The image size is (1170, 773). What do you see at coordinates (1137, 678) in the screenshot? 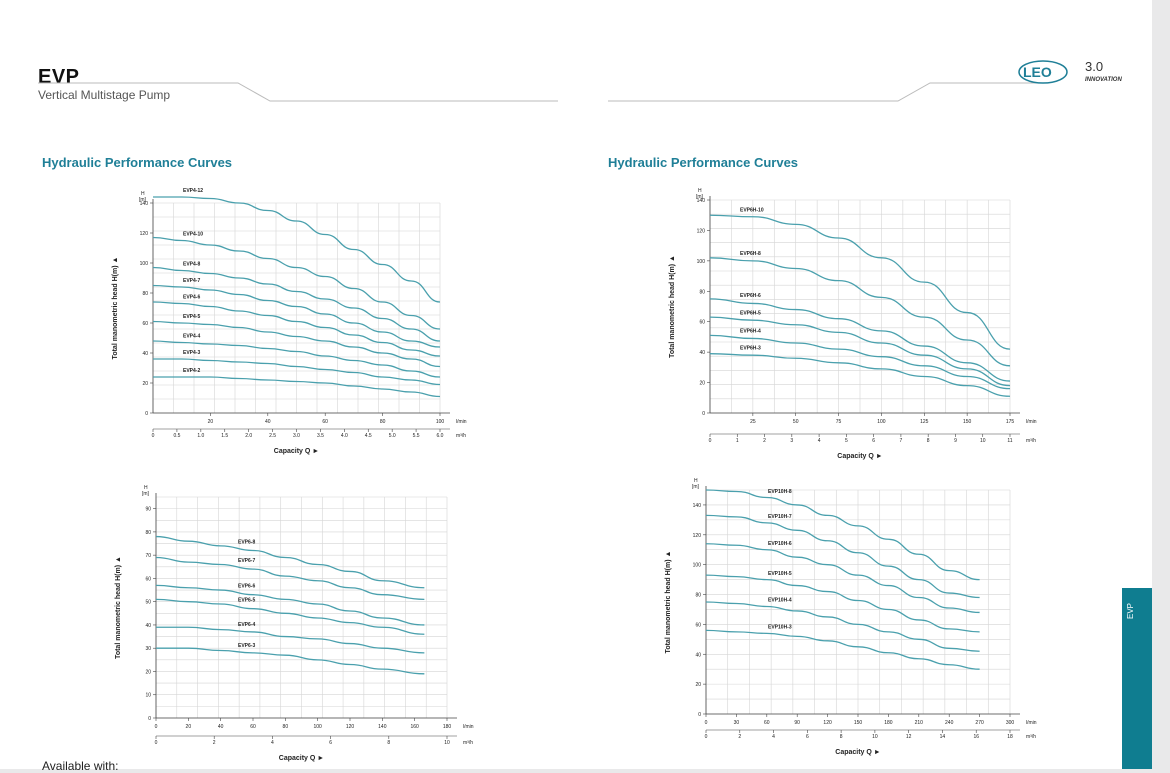
I see `side-tab: EVP` at bounding box center [1137, 678].